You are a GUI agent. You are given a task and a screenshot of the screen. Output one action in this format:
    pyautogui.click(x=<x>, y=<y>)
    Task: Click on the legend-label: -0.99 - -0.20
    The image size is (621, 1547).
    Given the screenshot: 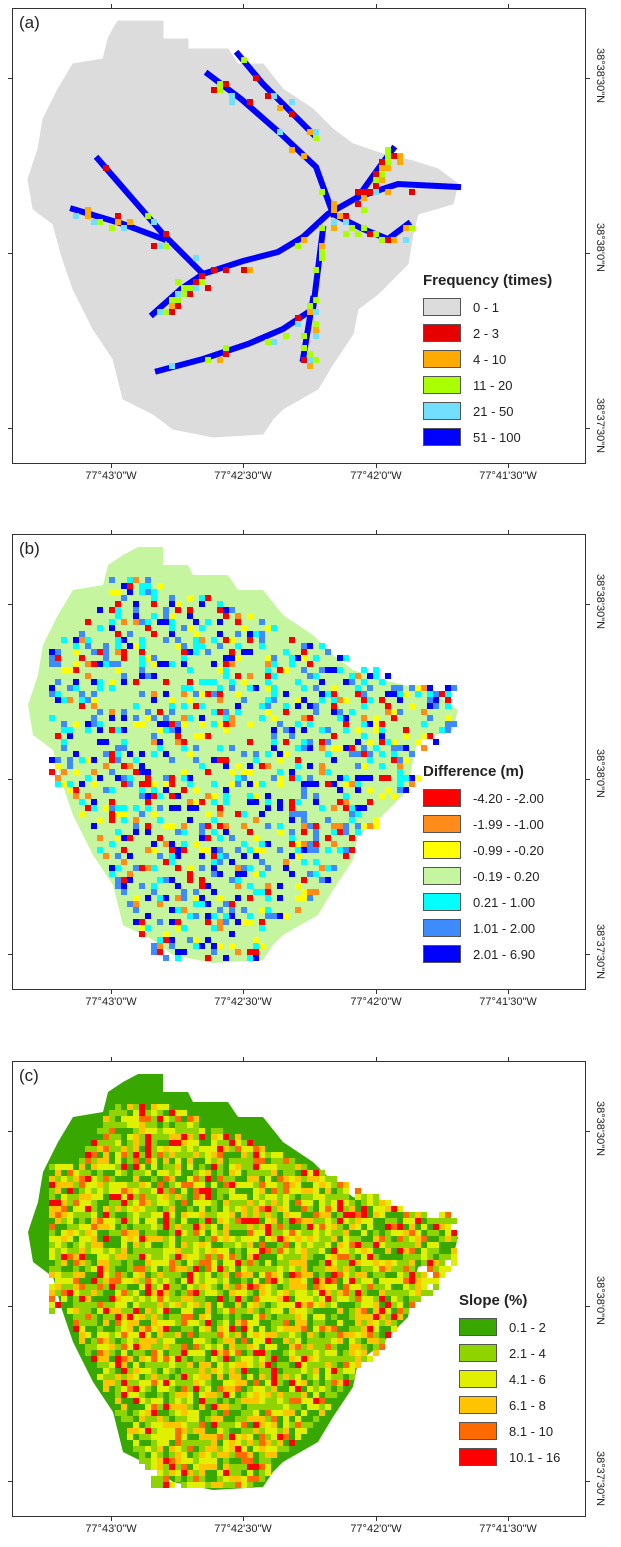 What is the action you would take?
    pyautogui.click(x=508, y=850)
    